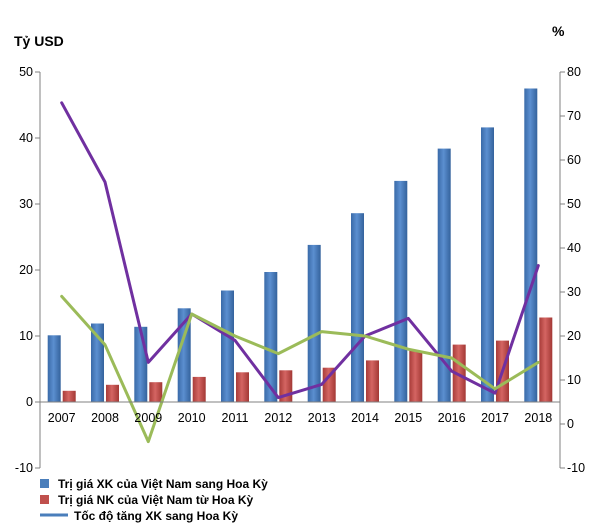  I want to click on bar-import-2011, so click(242, 387).